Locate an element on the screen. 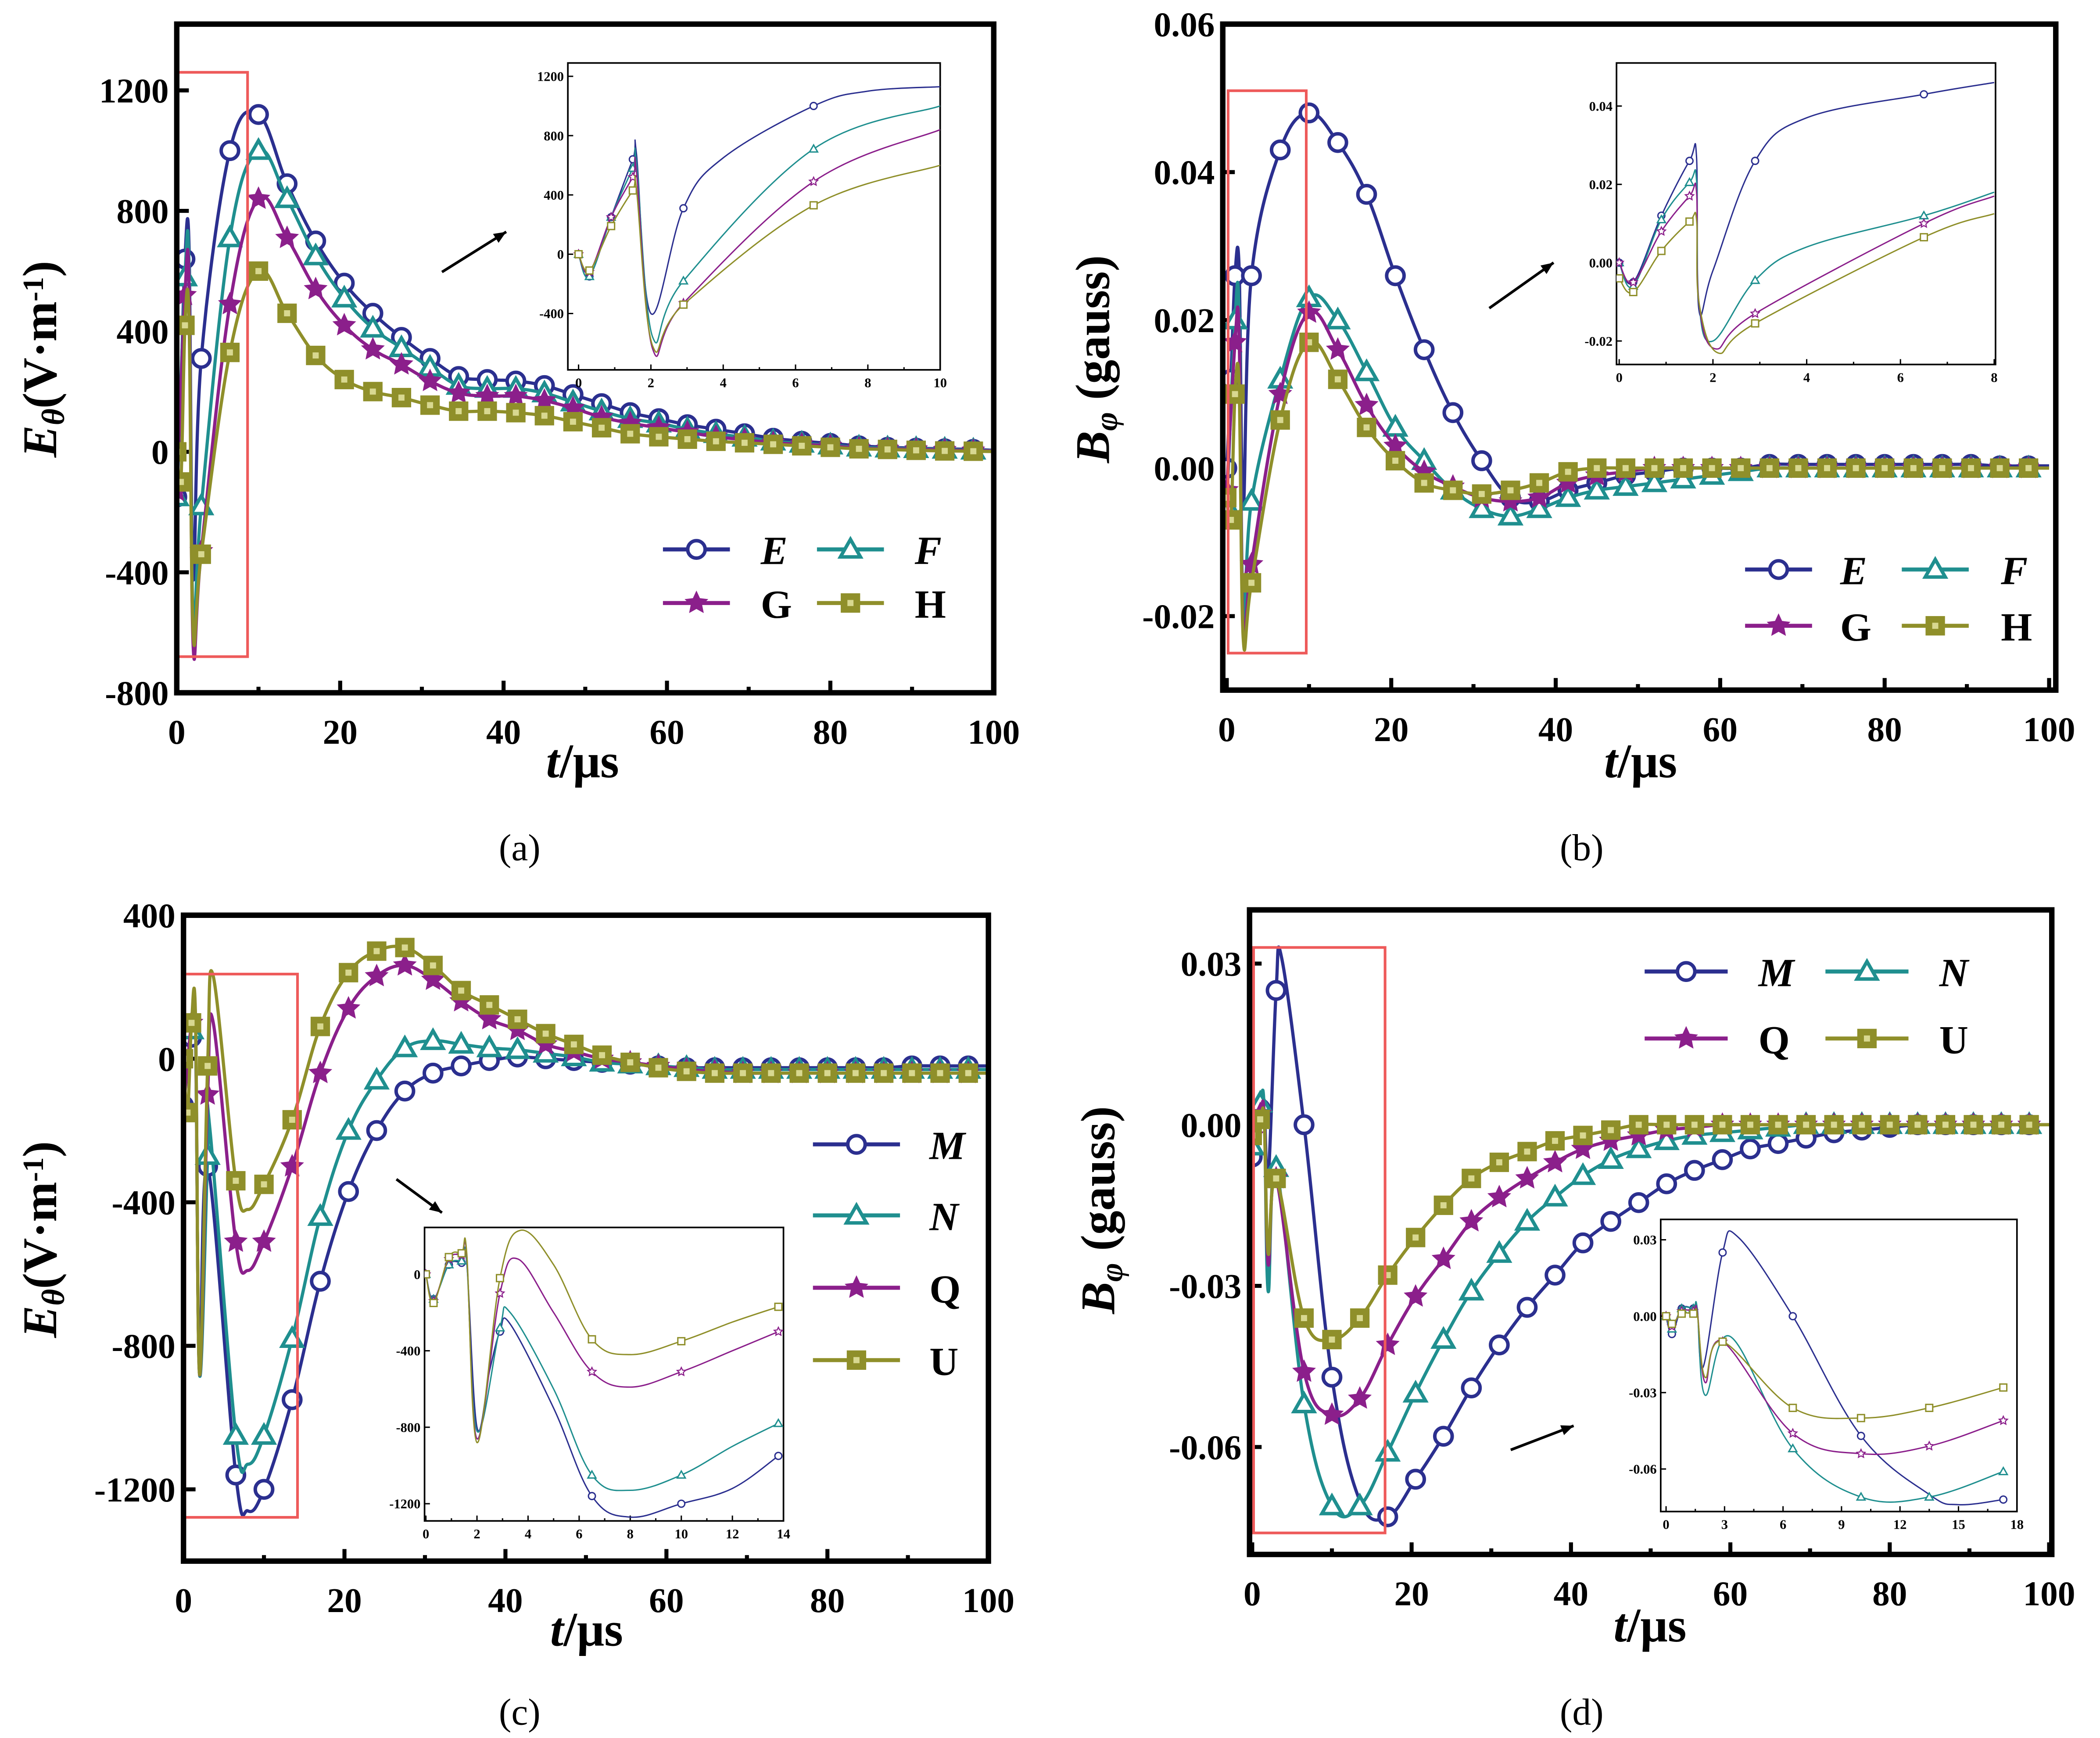 The width and height of the screenshot is (2100, 1738). y-tick-label: -0.03 is located at coordinates (1205, 1286).